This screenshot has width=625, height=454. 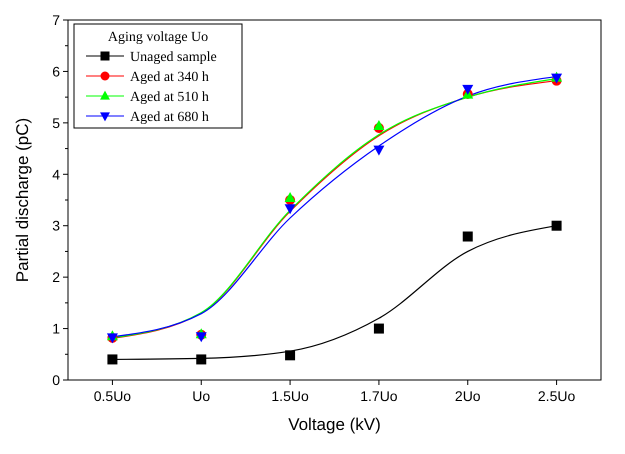 I want to click on y-tick-label: 2, so click(x=56, y=277).